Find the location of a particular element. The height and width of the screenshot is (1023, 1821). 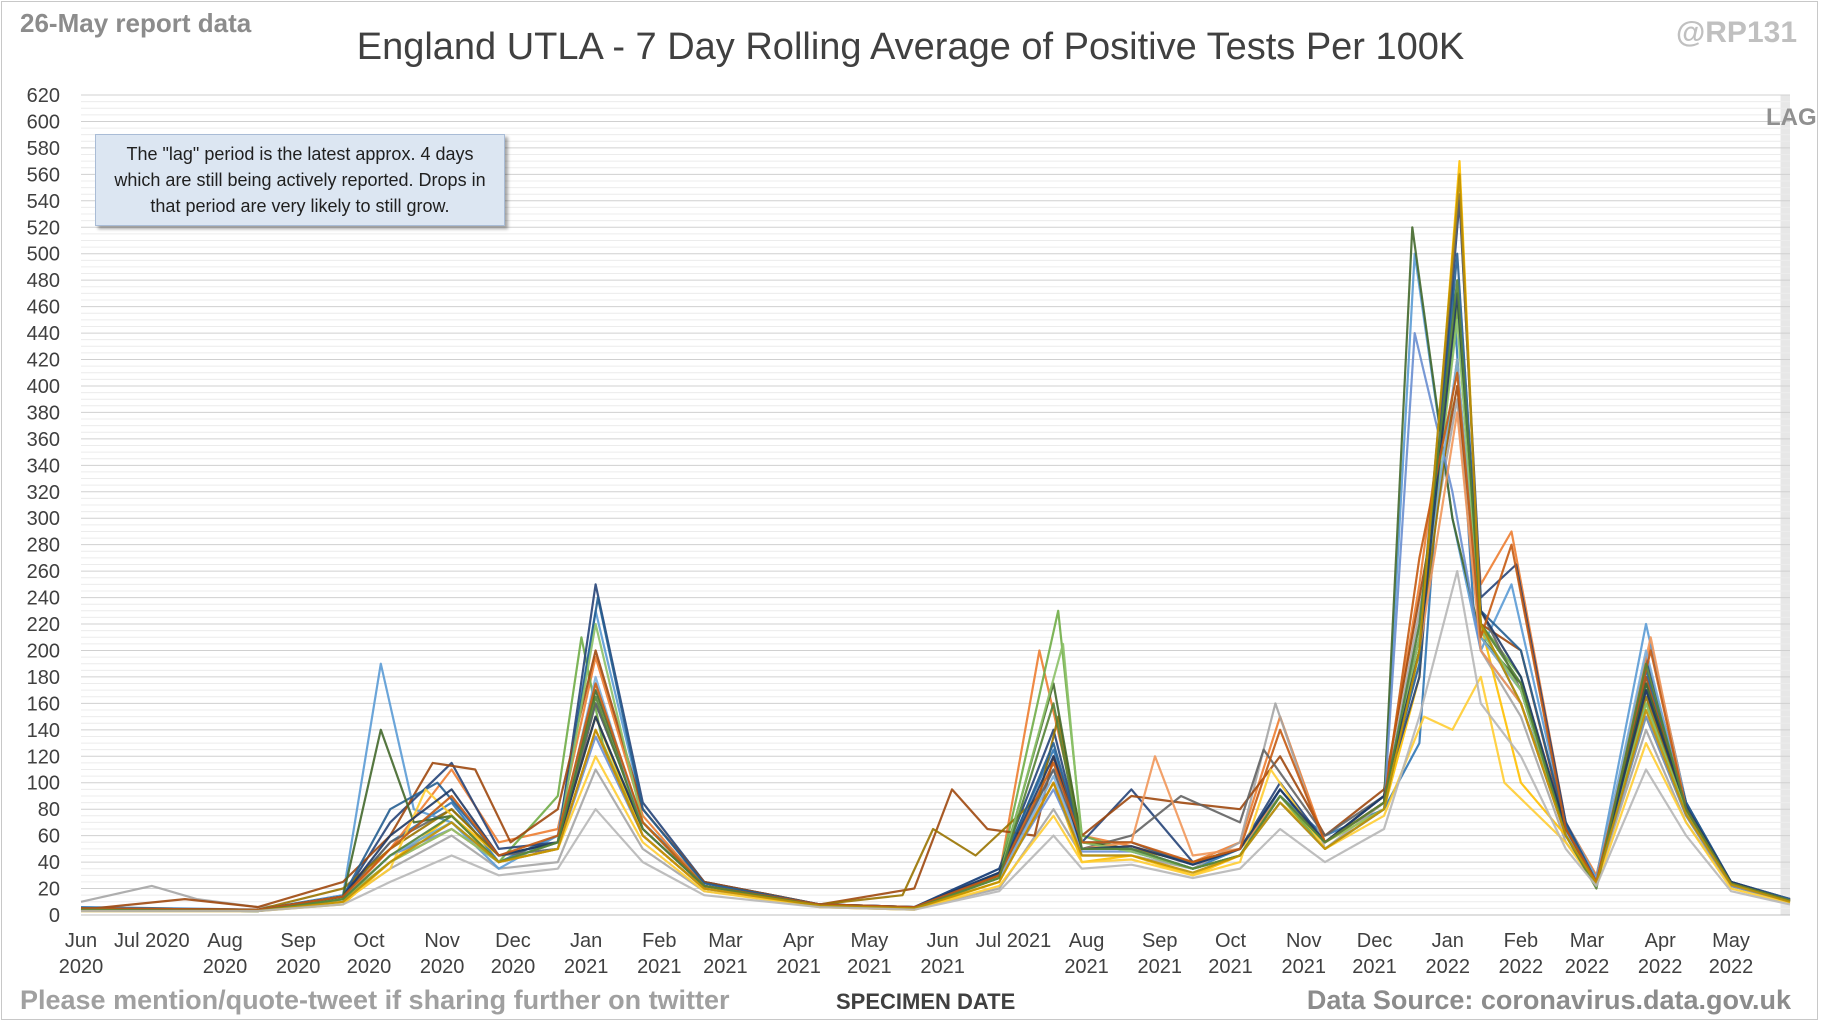

report-date-label: 26-May report data is located at coordinates (136, 23).